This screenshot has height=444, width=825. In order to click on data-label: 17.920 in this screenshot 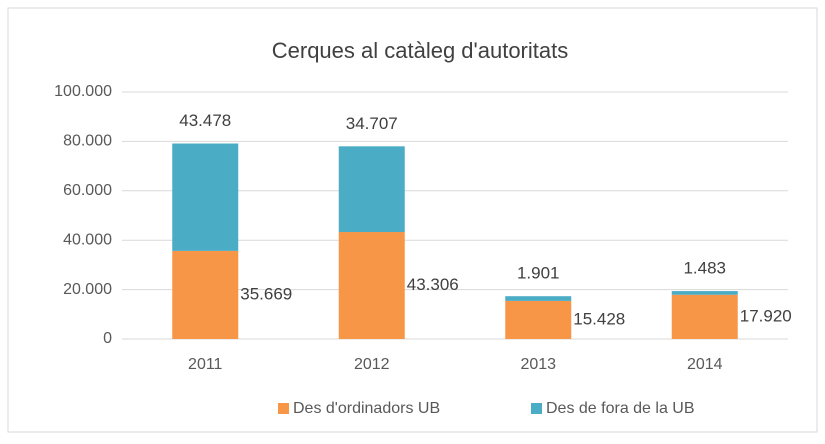, I will do `click(766, 315)`.